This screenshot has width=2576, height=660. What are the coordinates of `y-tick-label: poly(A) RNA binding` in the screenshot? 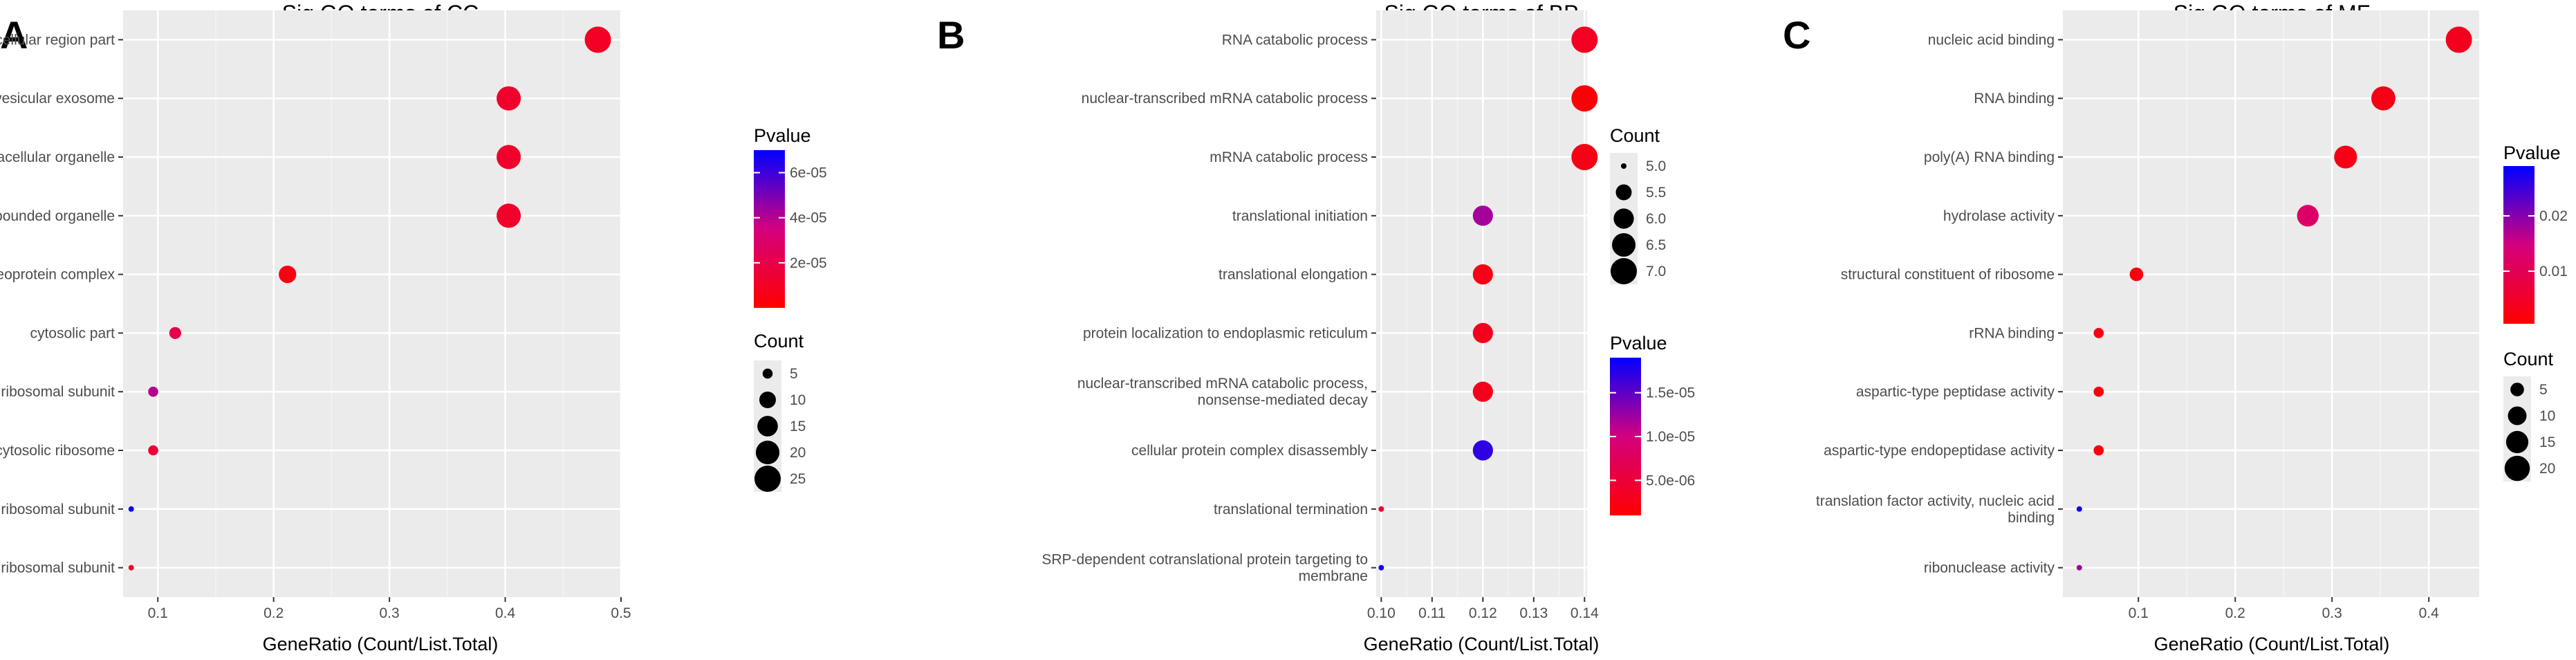 It's located at (1990, 157).